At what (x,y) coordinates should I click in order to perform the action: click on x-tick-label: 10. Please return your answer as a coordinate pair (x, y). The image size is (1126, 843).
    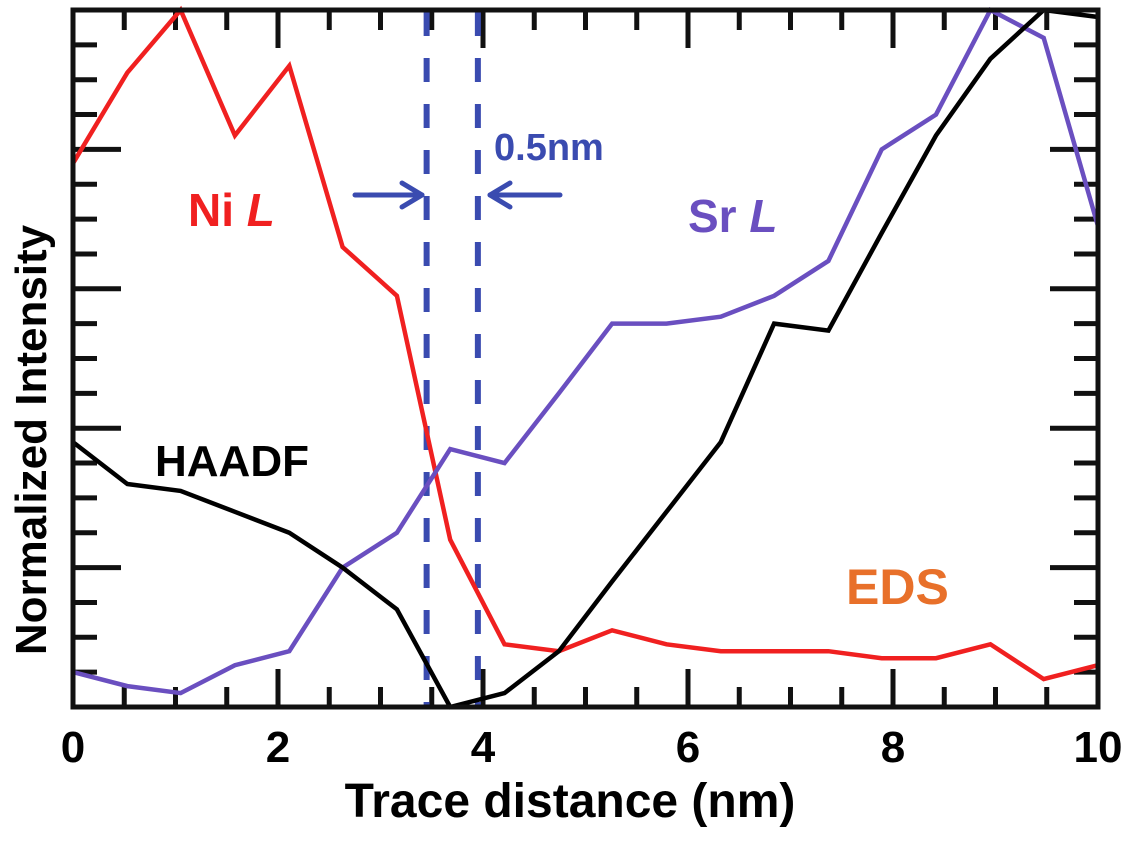
    Looking at the image, I should click on (1098, 747).